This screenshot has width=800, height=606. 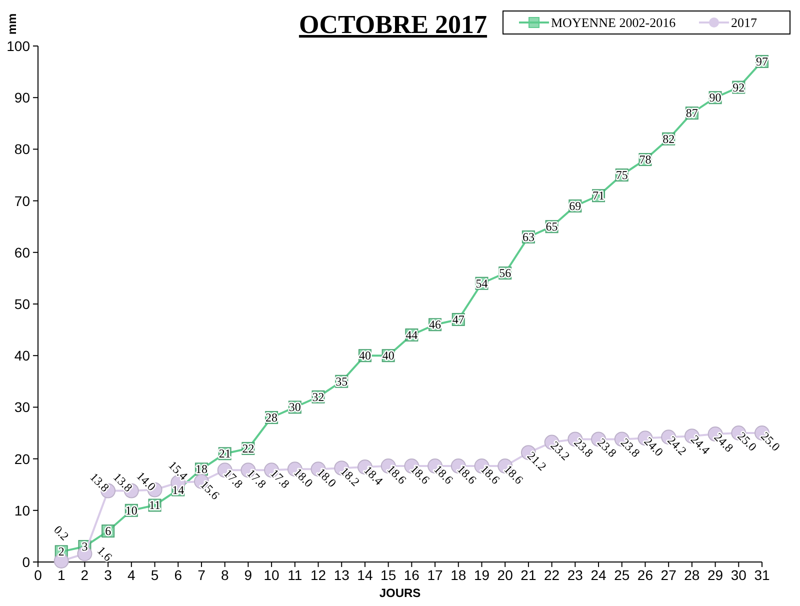 What do you see at coordinates (248, 575) in the screenshot?
I see `x-tick-label: 9` at bounding box center [248, 575].